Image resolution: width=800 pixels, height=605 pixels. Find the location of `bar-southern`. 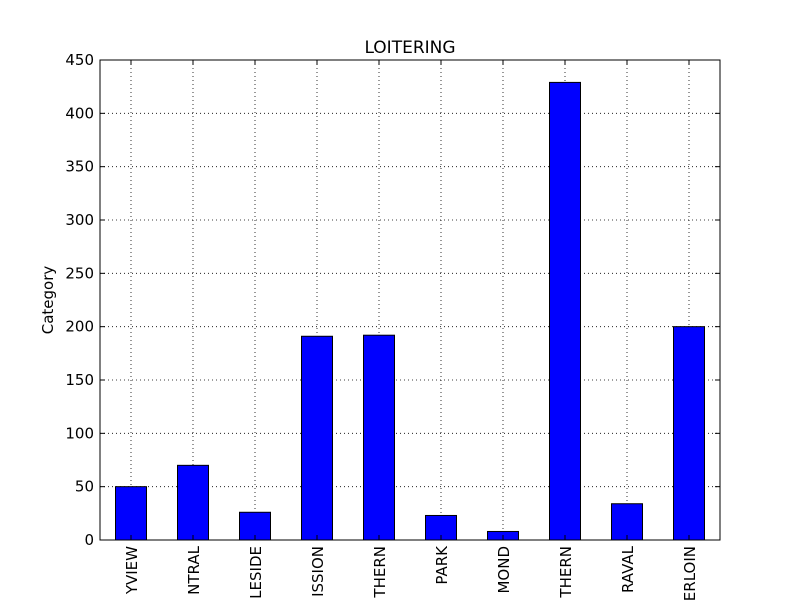

bar-southern is located at coordinates (565, 311).